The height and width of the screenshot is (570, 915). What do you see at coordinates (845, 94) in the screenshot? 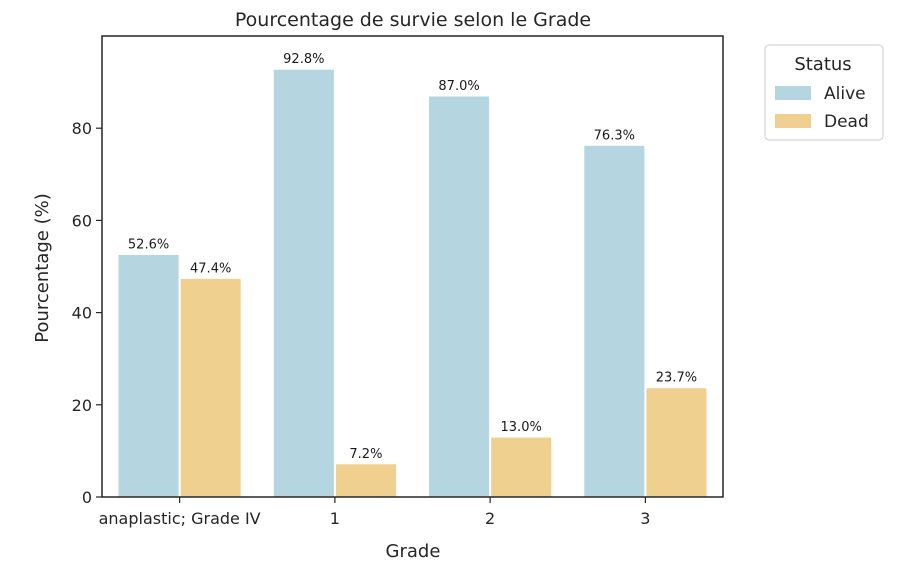
I see `legend-label-alive: Alive` at bounding box center [845, 94].